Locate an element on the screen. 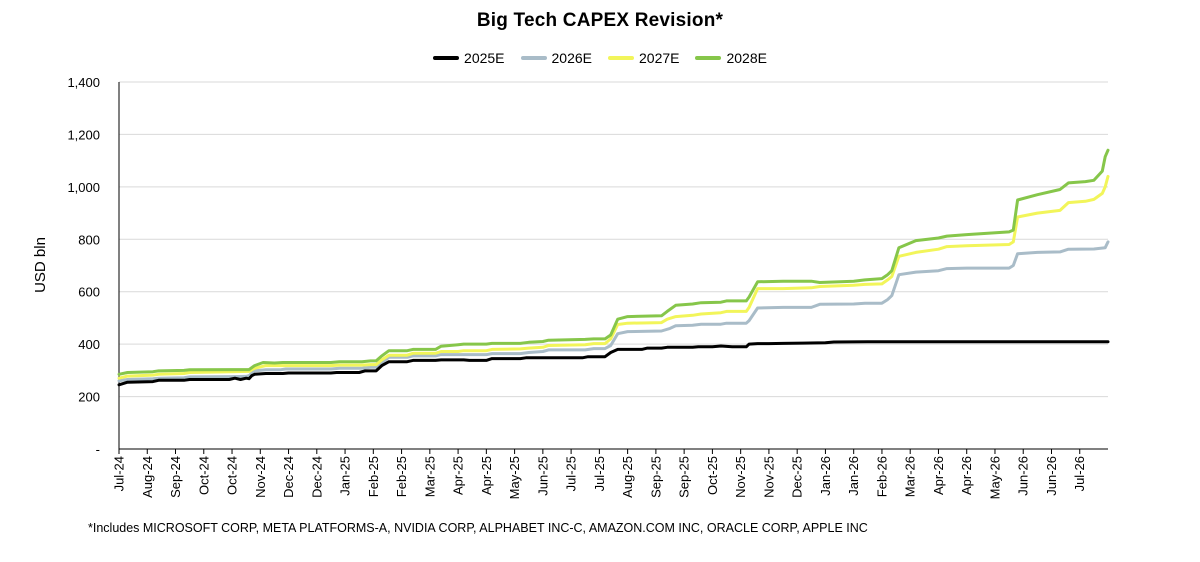  x-tick-label: Feb-26 is located at coordinates (881, 476).